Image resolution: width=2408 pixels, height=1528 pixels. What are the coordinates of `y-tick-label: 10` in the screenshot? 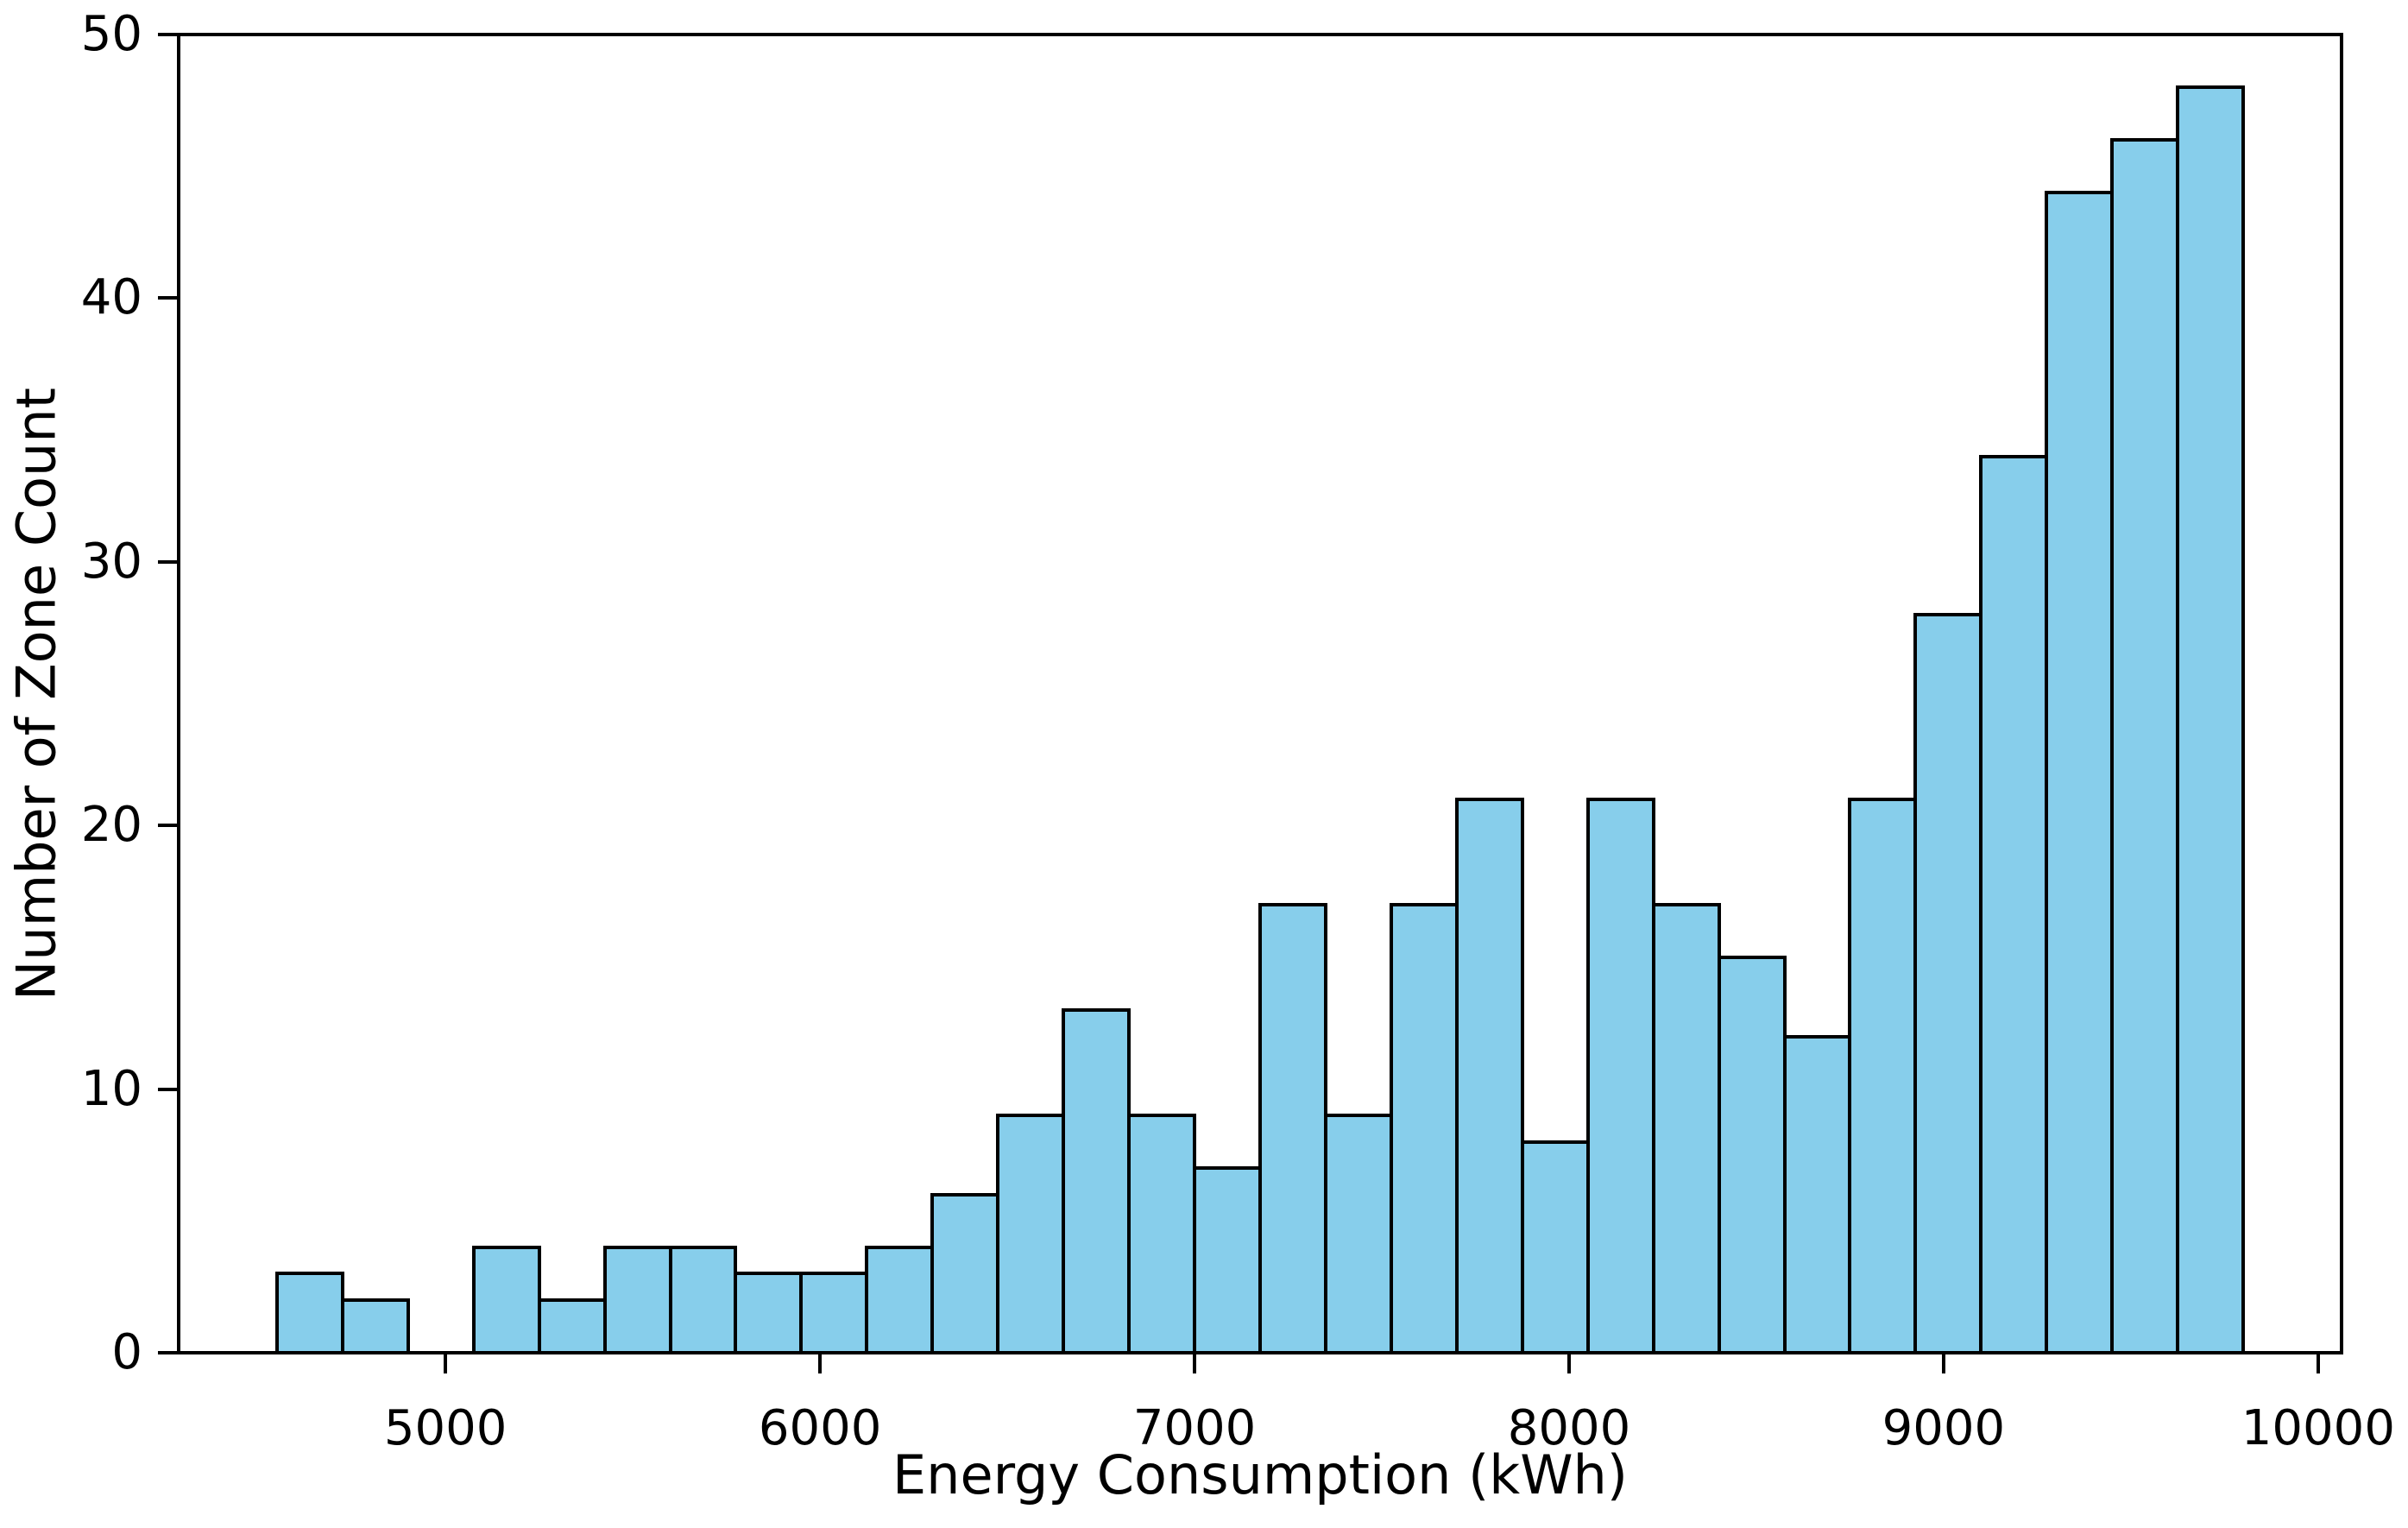 It's located at (111, 1088).